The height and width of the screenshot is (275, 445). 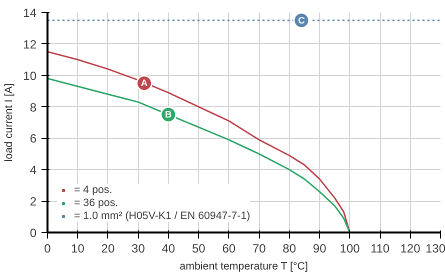 I want to click on y-tick-label: 14, so click(x=30, y=13).